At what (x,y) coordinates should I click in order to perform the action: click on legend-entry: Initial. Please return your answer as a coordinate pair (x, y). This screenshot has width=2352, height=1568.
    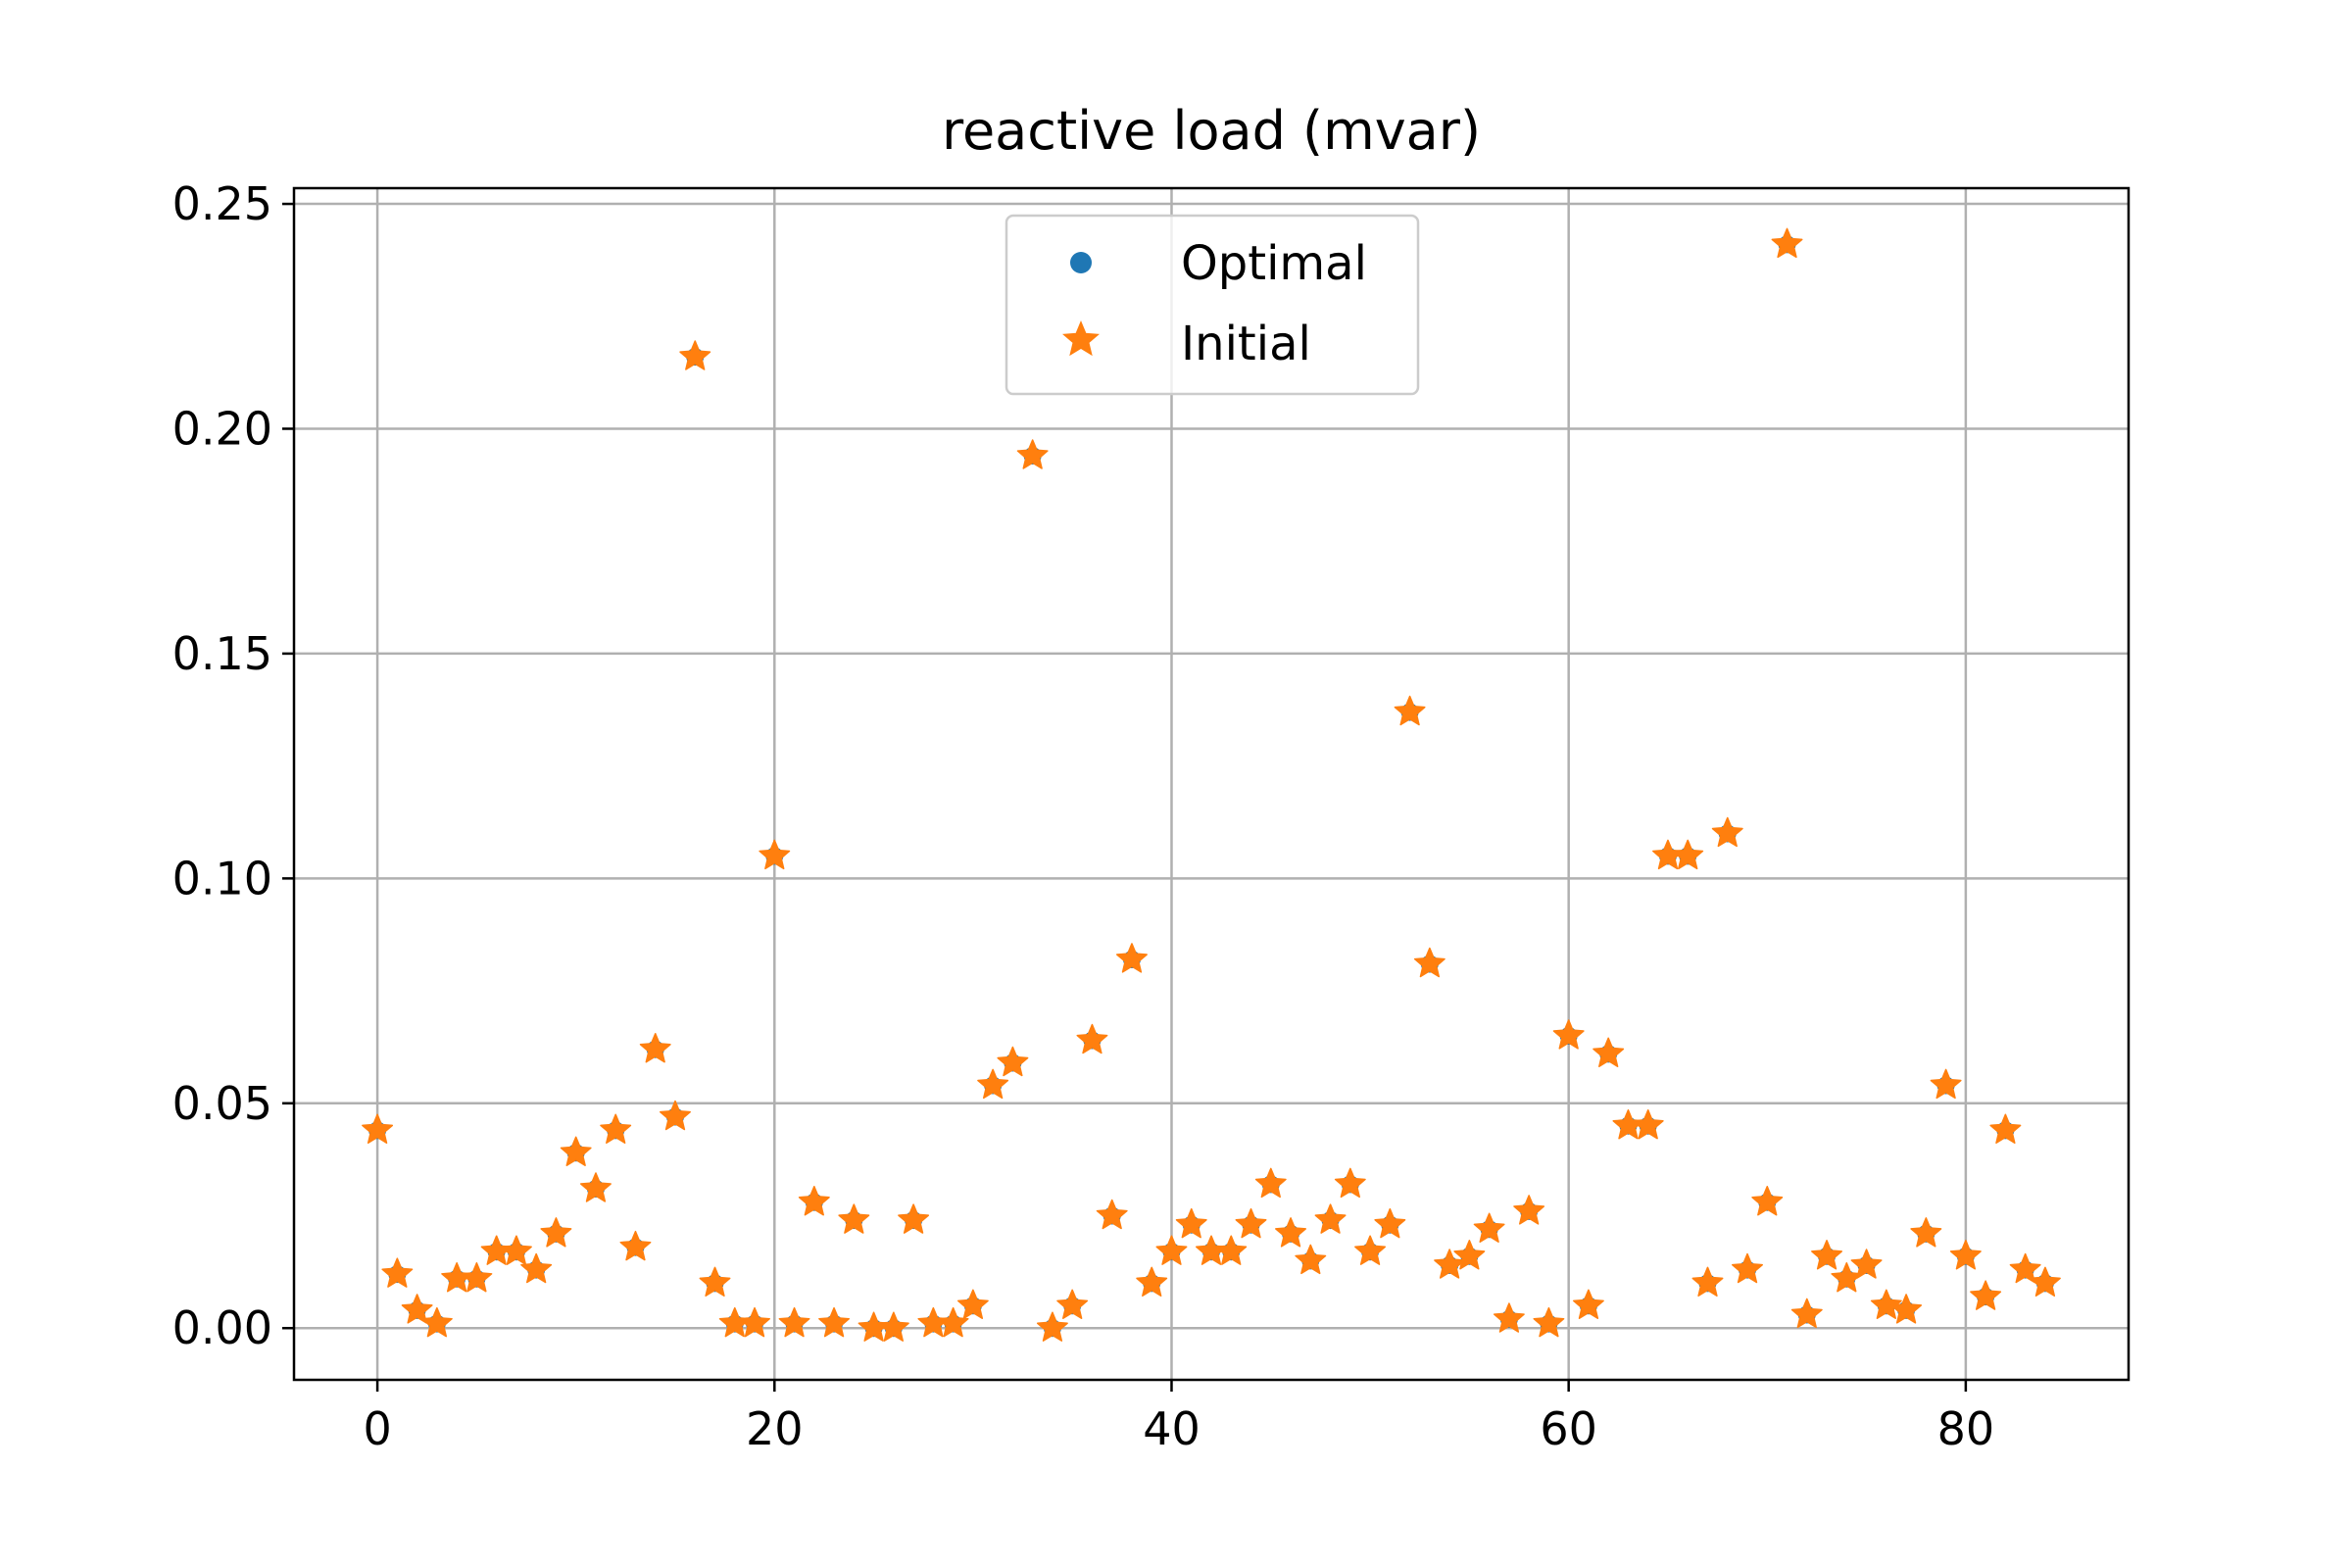
    Looking at the image, I should click on (1186, 344).